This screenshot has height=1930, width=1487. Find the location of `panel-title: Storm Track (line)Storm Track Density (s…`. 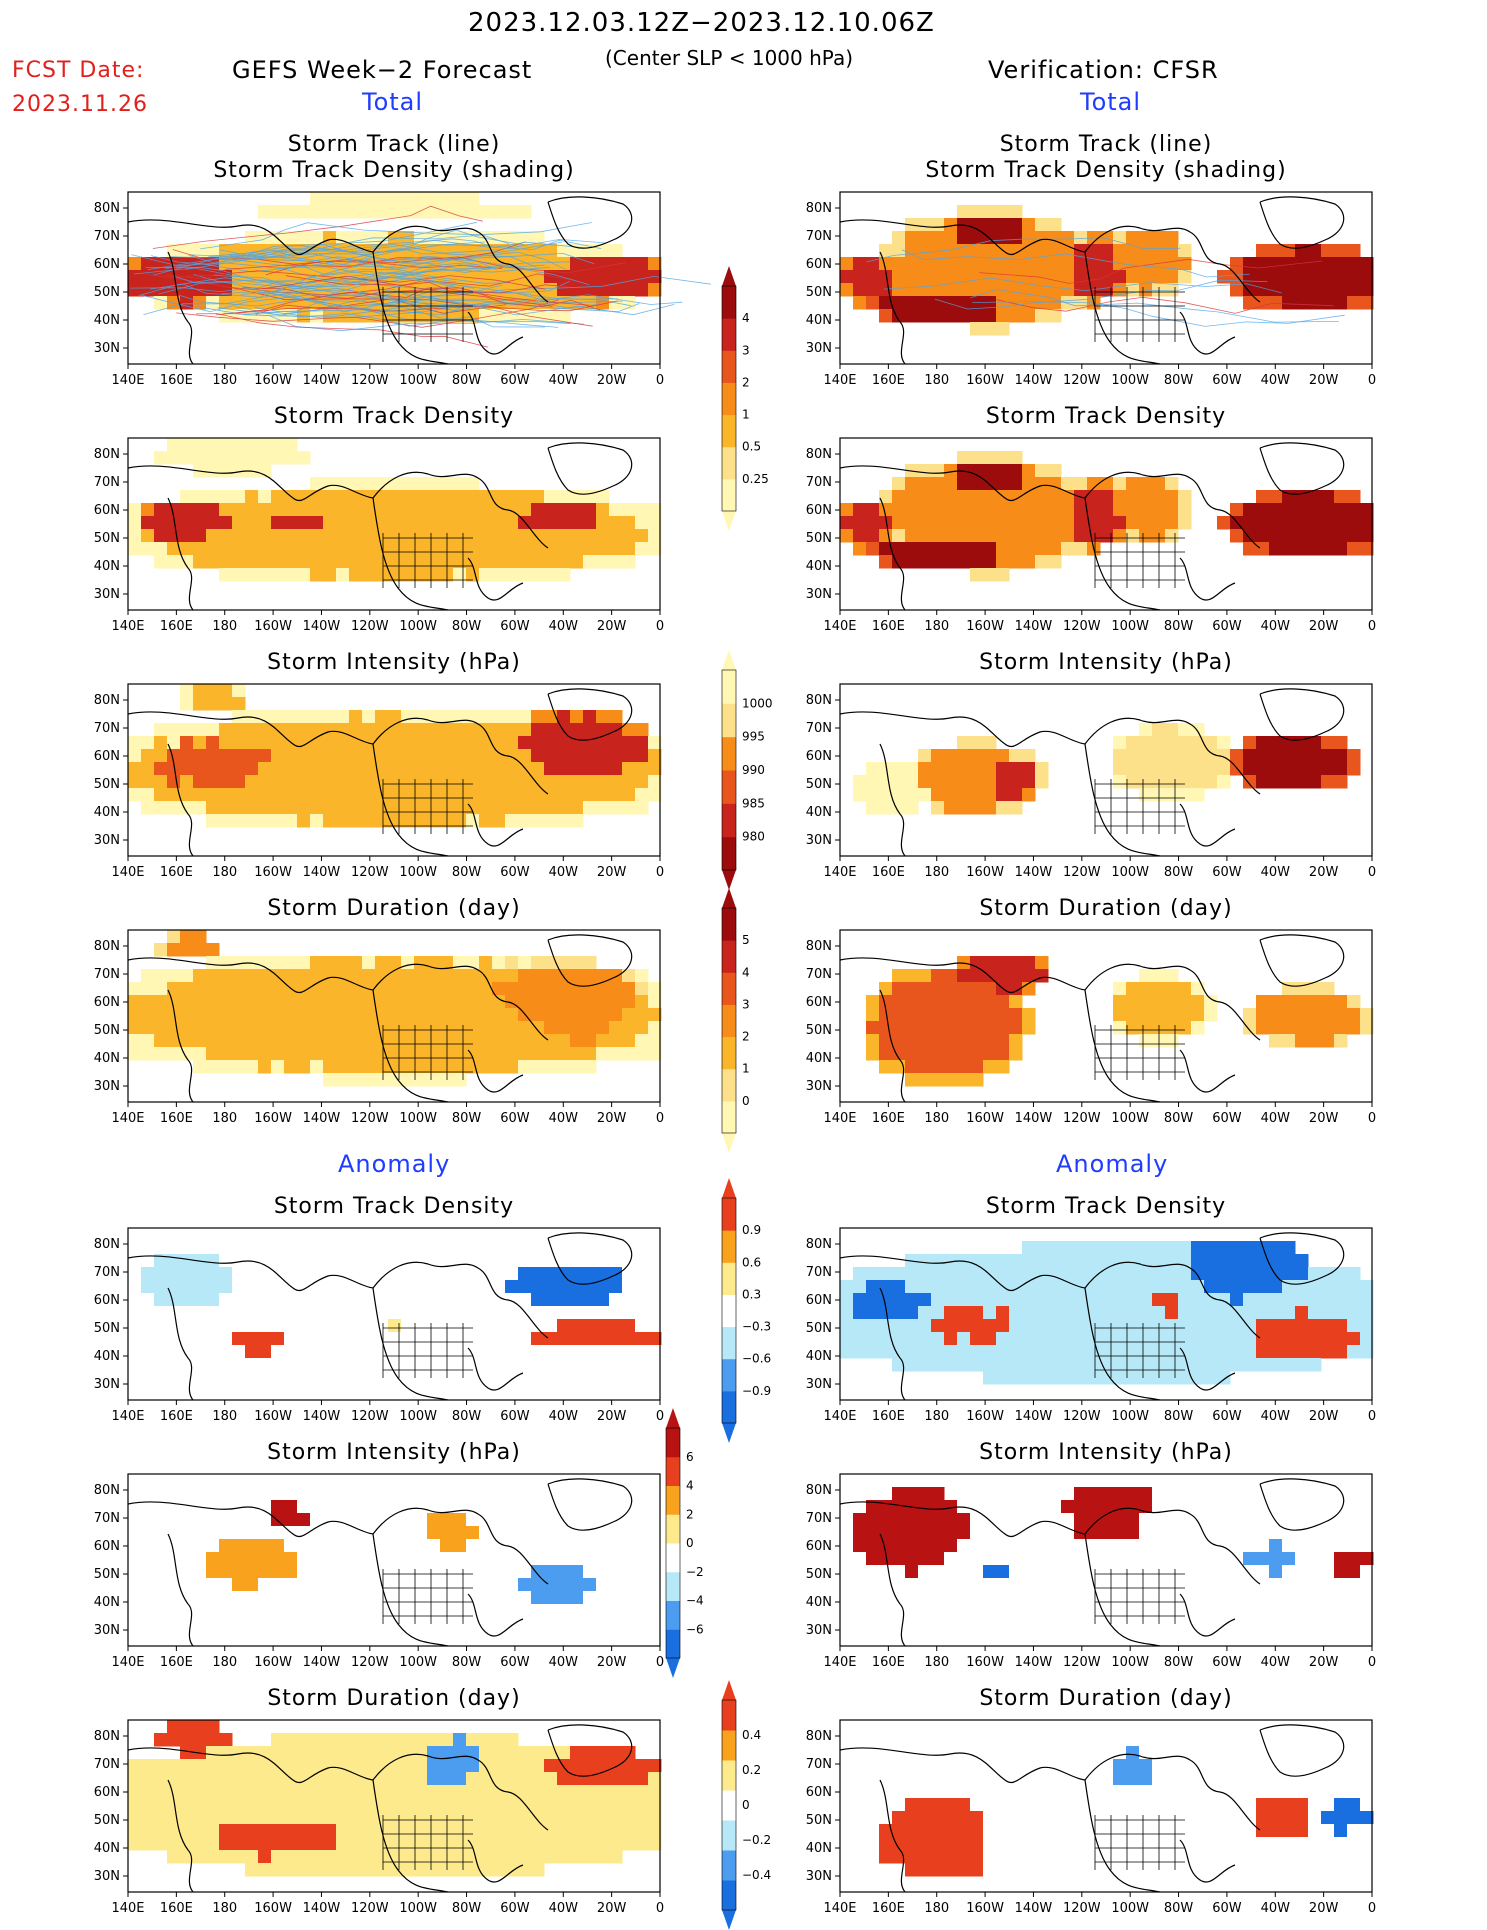

panel-title: Storm Track (line)Storm Track Density (s… is located at coordinates (1106, 158).